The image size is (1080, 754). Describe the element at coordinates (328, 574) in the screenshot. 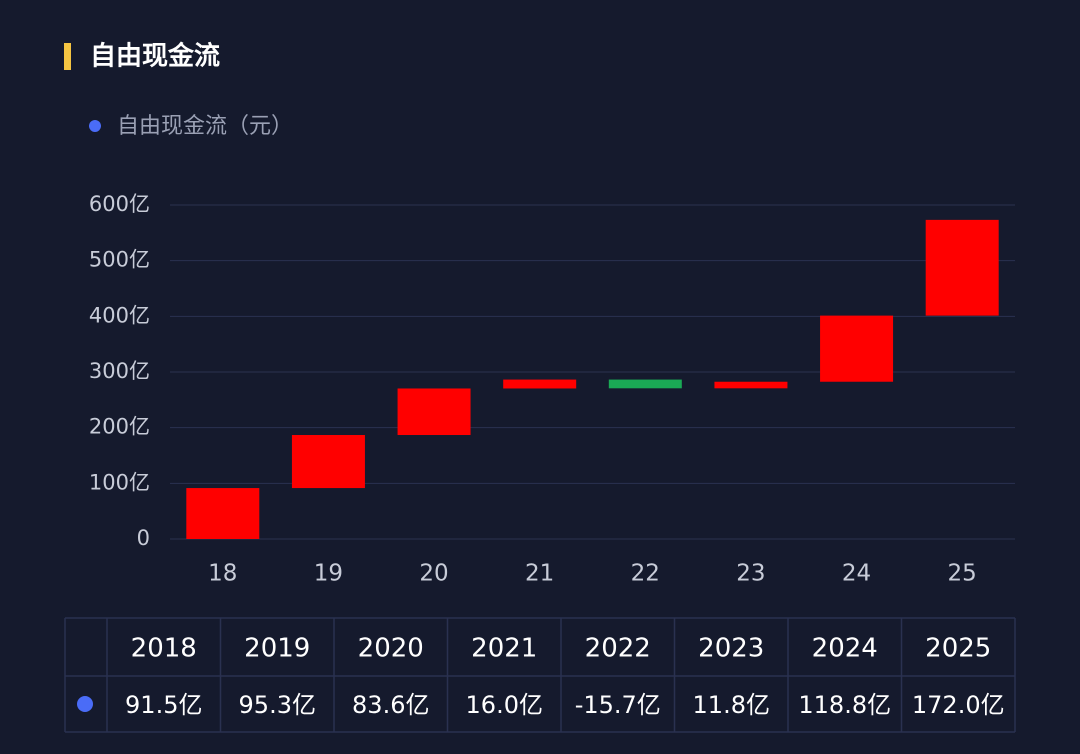

I see `x-tick-label: 19` at that location.